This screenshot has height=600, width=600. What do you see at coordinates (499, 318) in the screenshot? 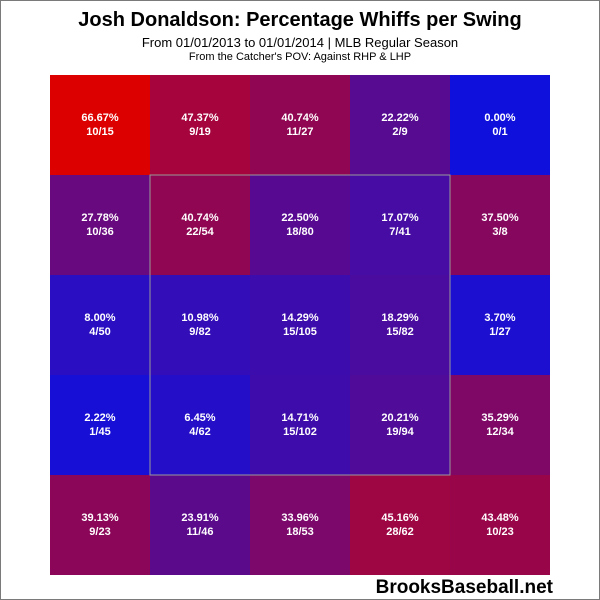
I see `zone-cell-percent: 3.70%` at bounding box center [499, 318].